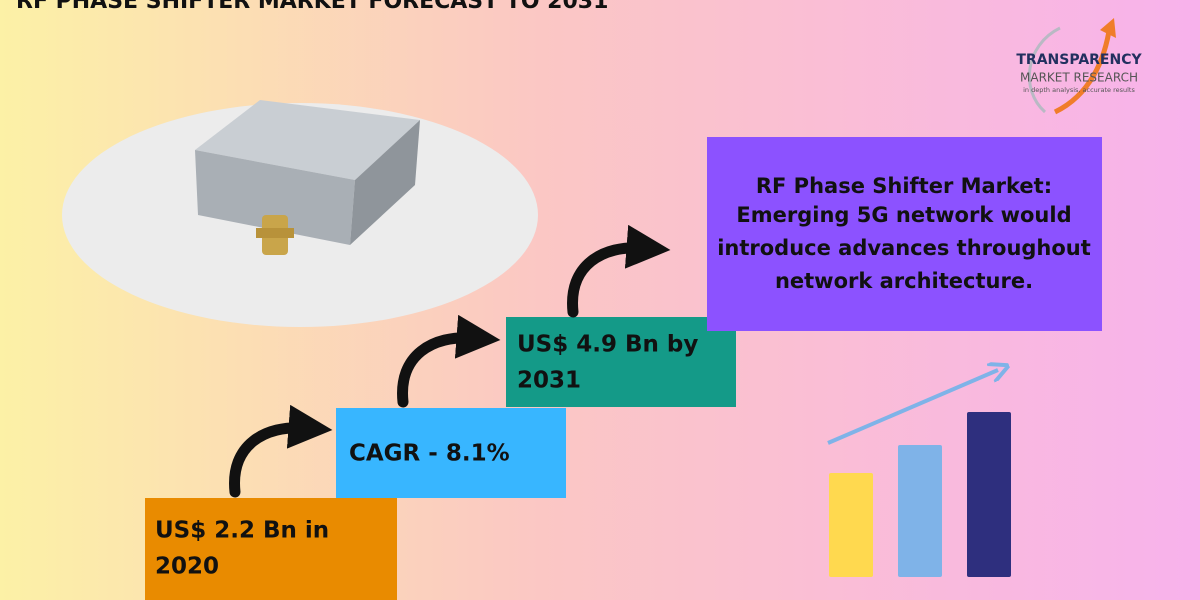 Image resolution: width=1200 pixels, height=600 pixels. Describe the element at coordinates (429, 454) in the screenshot. I see `step-text: CAGR - 8.1%` at that location.